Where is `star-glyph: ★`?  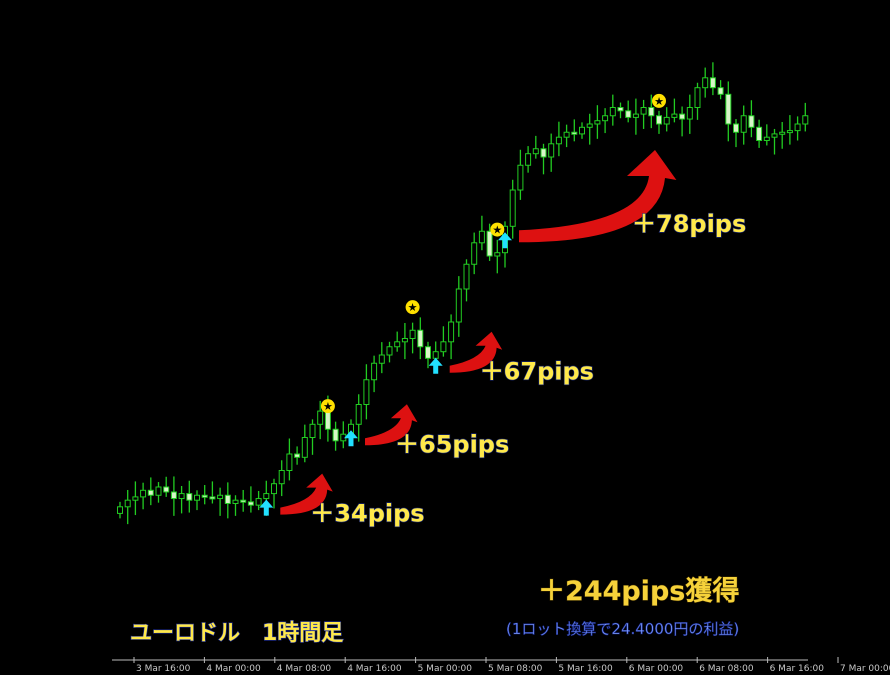 star-glyph: ★ is located at coordinates (328, 406).